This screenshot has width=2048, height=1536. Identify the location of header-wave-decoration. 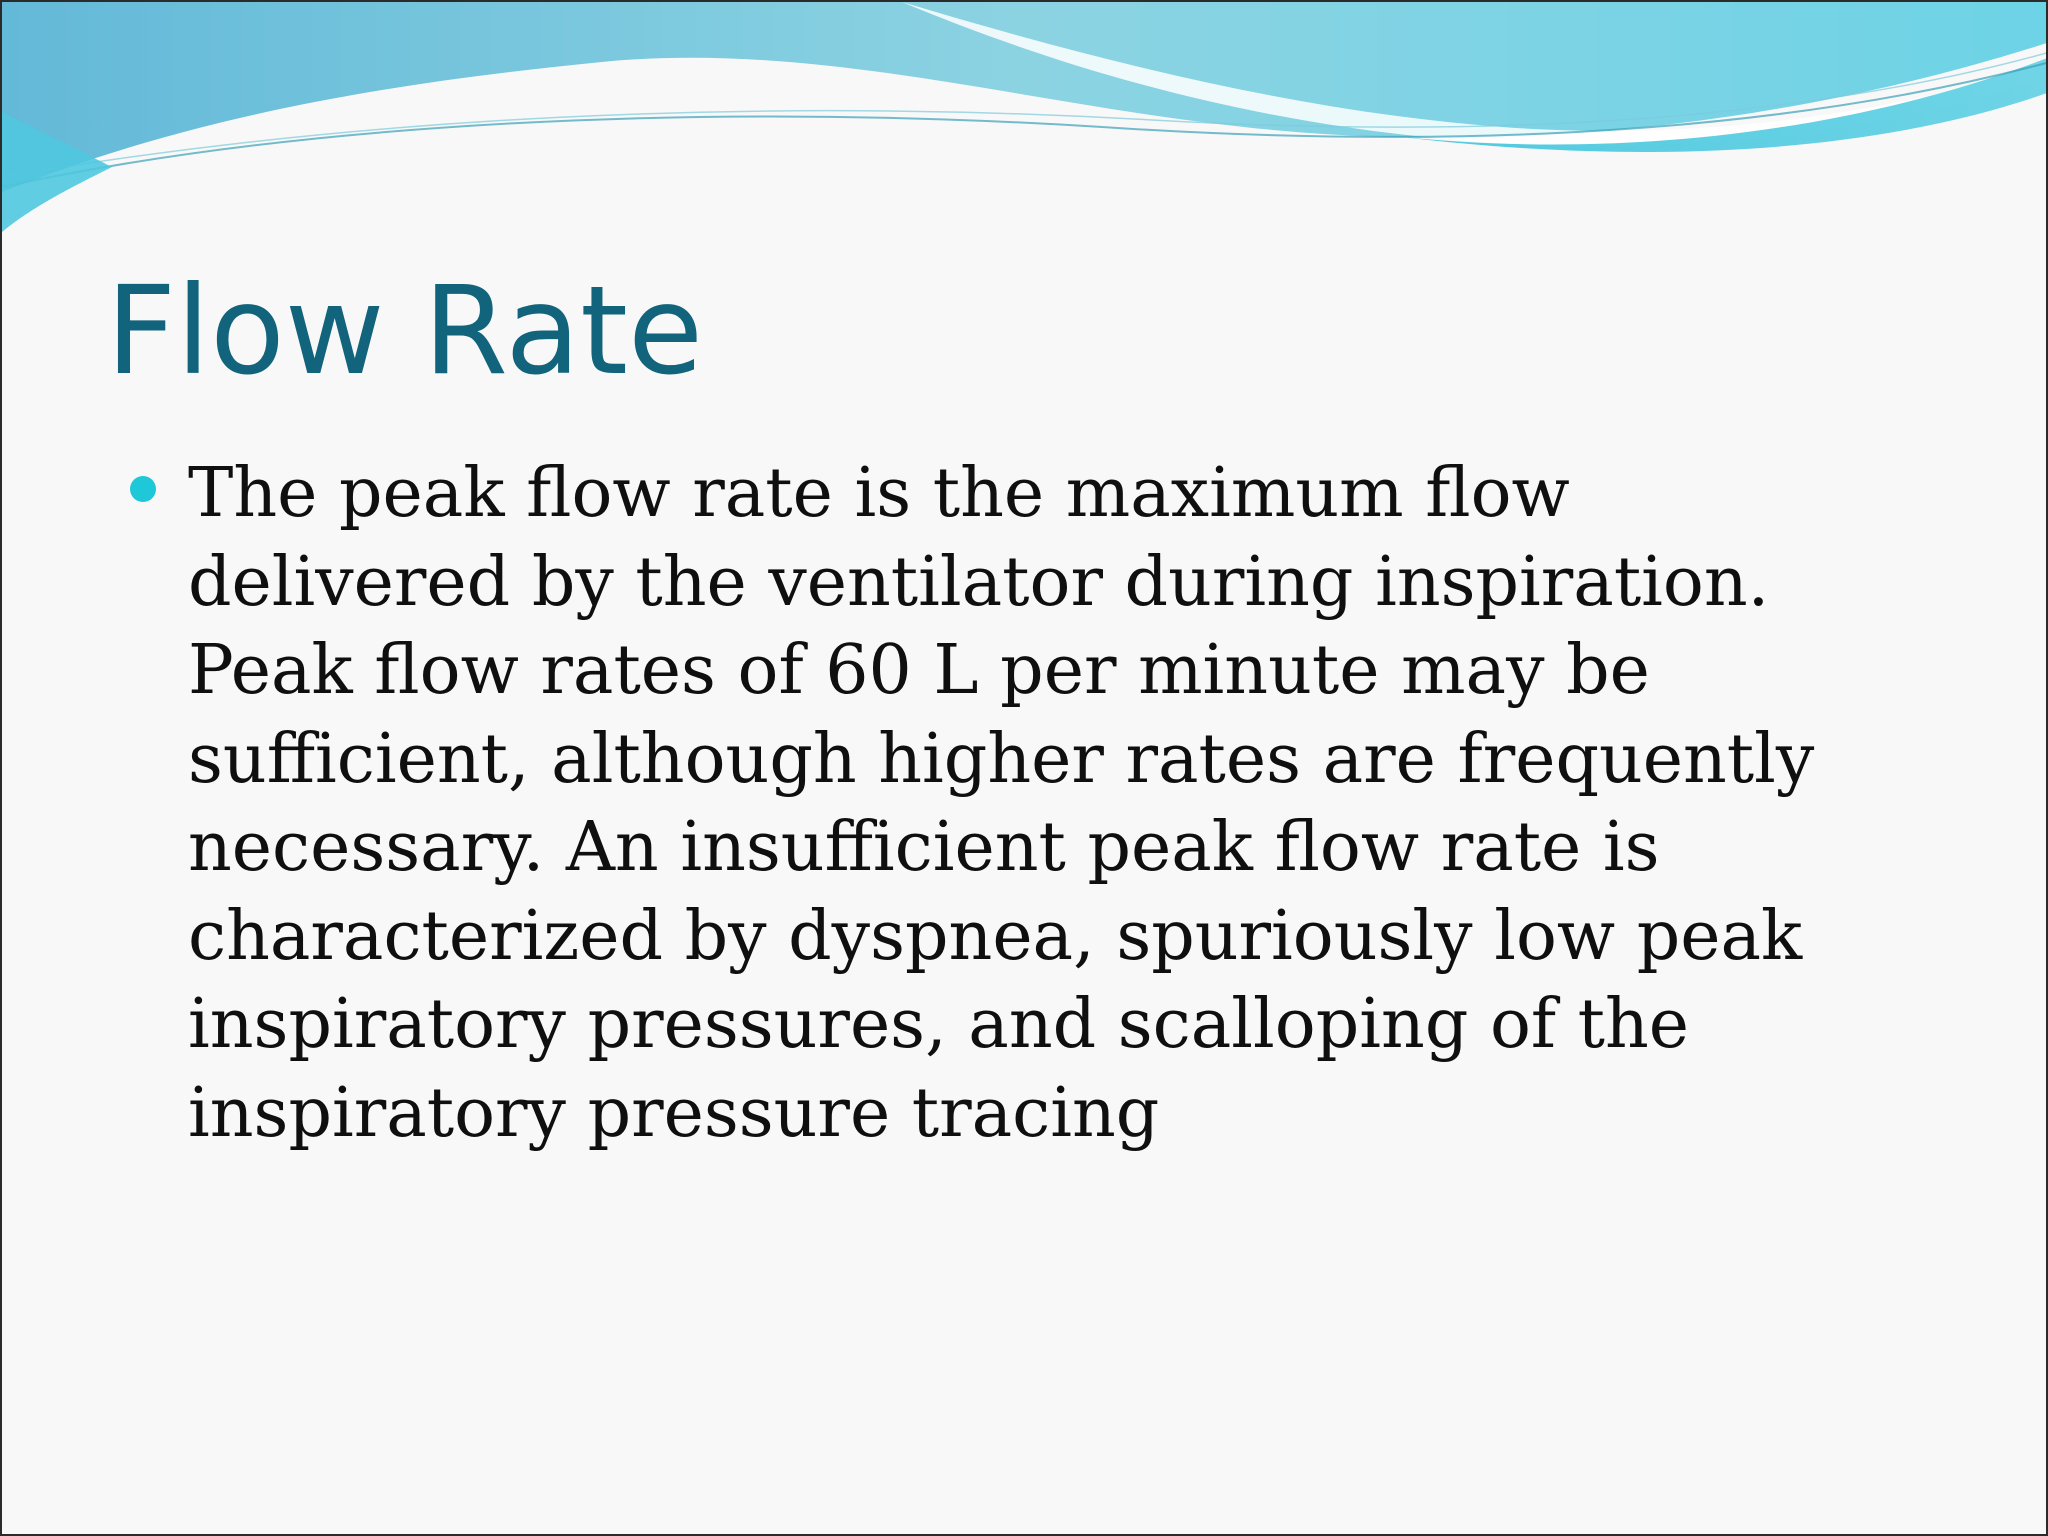
(1024, 117).